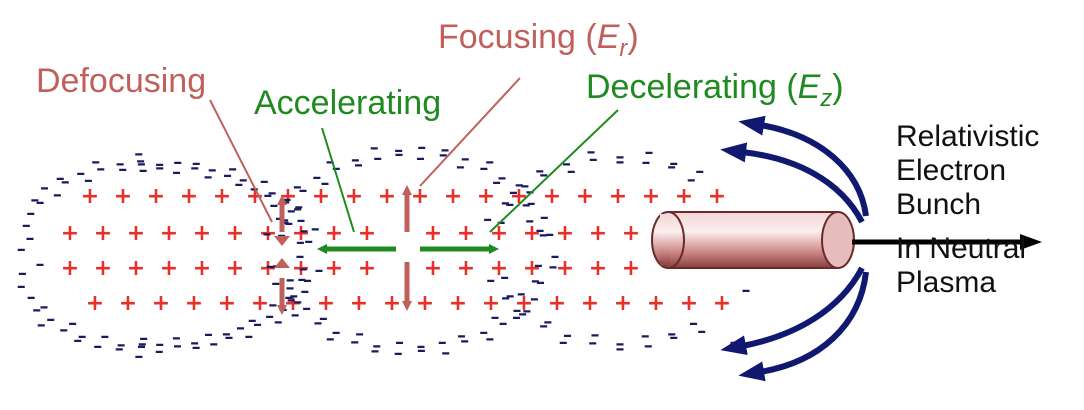 The height and width of the screenshot is (410, 1084). I want to click on focusing-leader, so click(470, 132).